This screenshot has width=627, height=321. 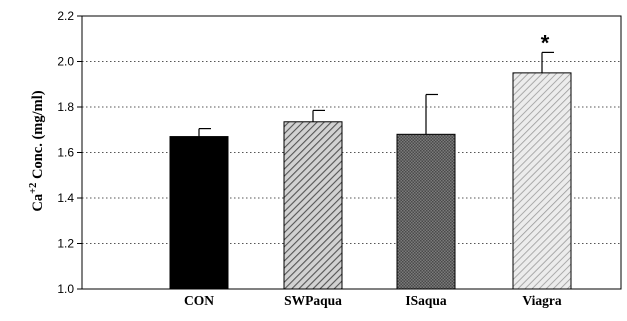 I want to click on y-tick-label: 1.8, so click(x=65, y=107).